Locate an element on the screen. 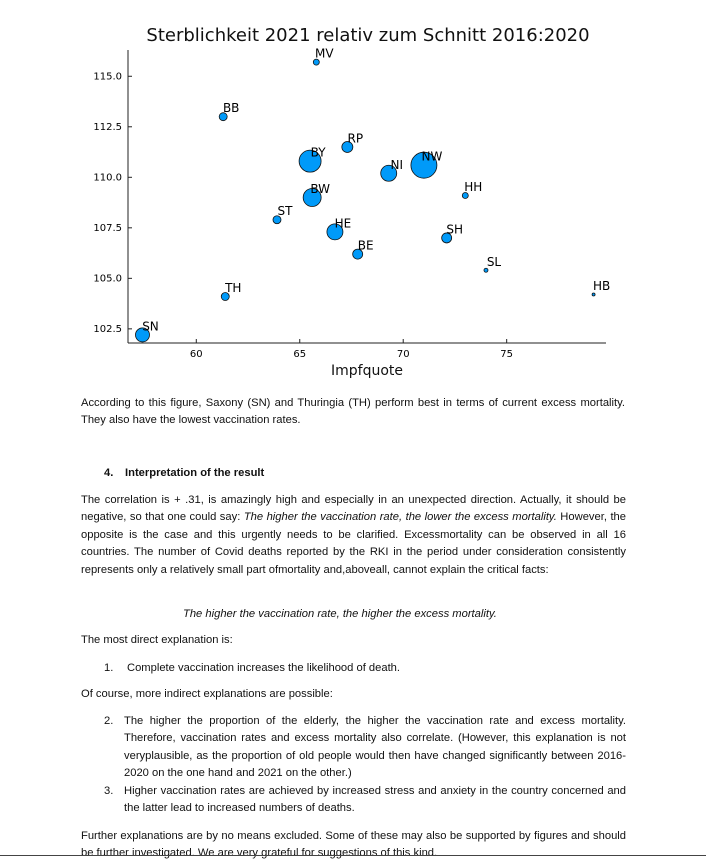 This screenshot has height=863, width=706. point-label: HH is located at coordinates (473, 187).